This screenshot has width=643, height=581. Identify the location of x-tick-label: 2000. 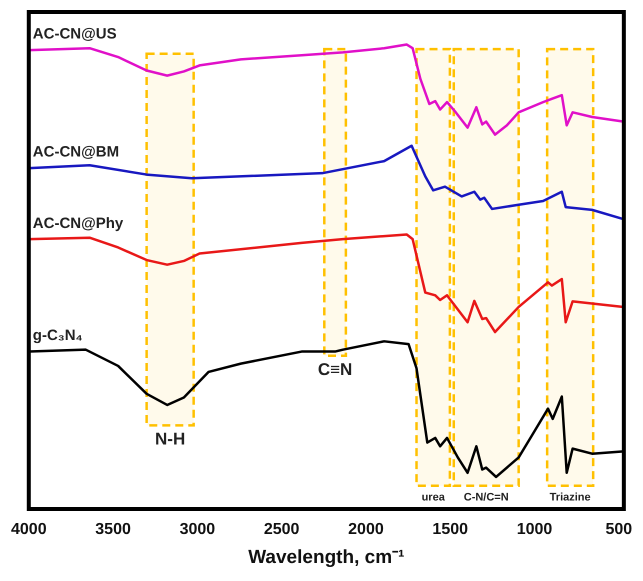
(366, 529).